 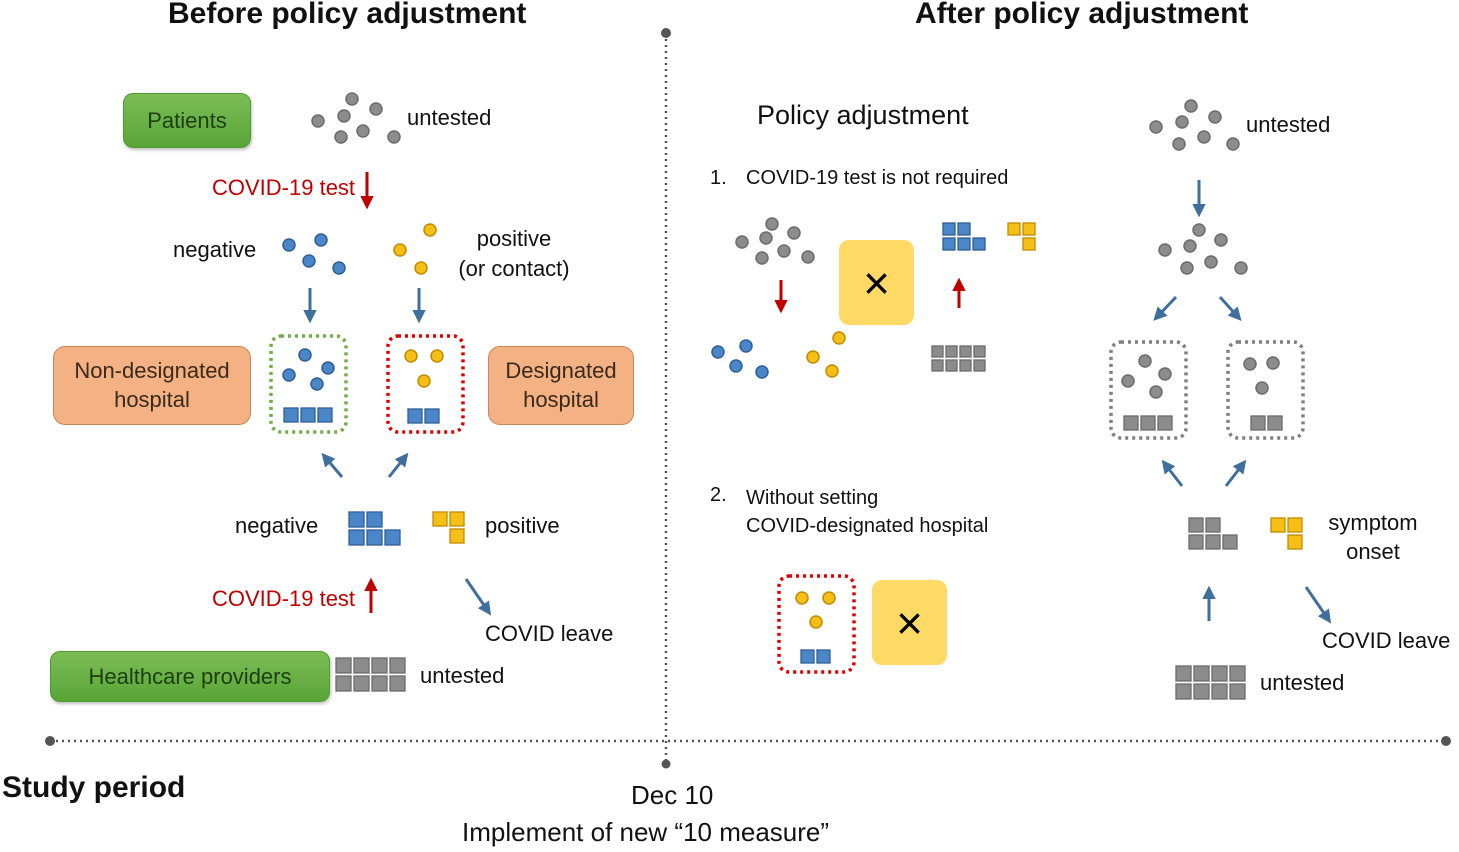 What do you see at coordinates (863, 115) in the screenshot?
I see `policy-adjustment-heading: Policy adjustment` at bounding box center [863, 115].